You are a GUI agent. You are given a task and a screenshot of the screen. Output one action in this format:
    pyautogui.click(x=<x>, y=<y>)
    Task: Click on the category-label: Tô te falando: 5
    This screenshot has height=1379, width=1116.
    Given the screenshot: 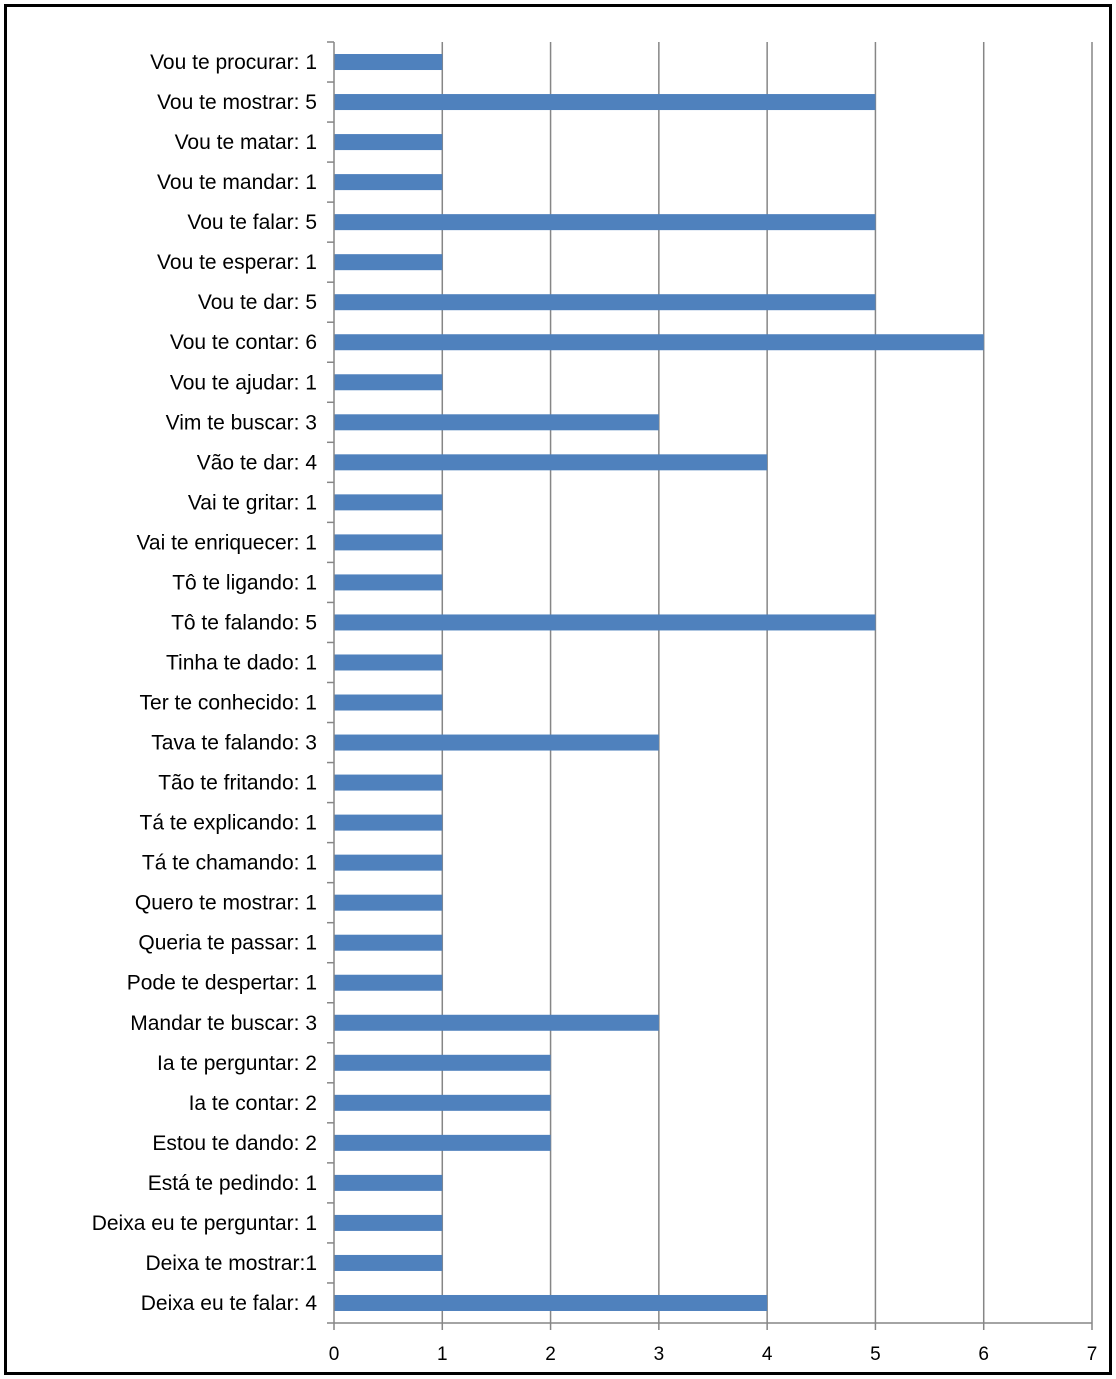 What is the action you would take?
    pyautogui.click(x=244, y=622)
    